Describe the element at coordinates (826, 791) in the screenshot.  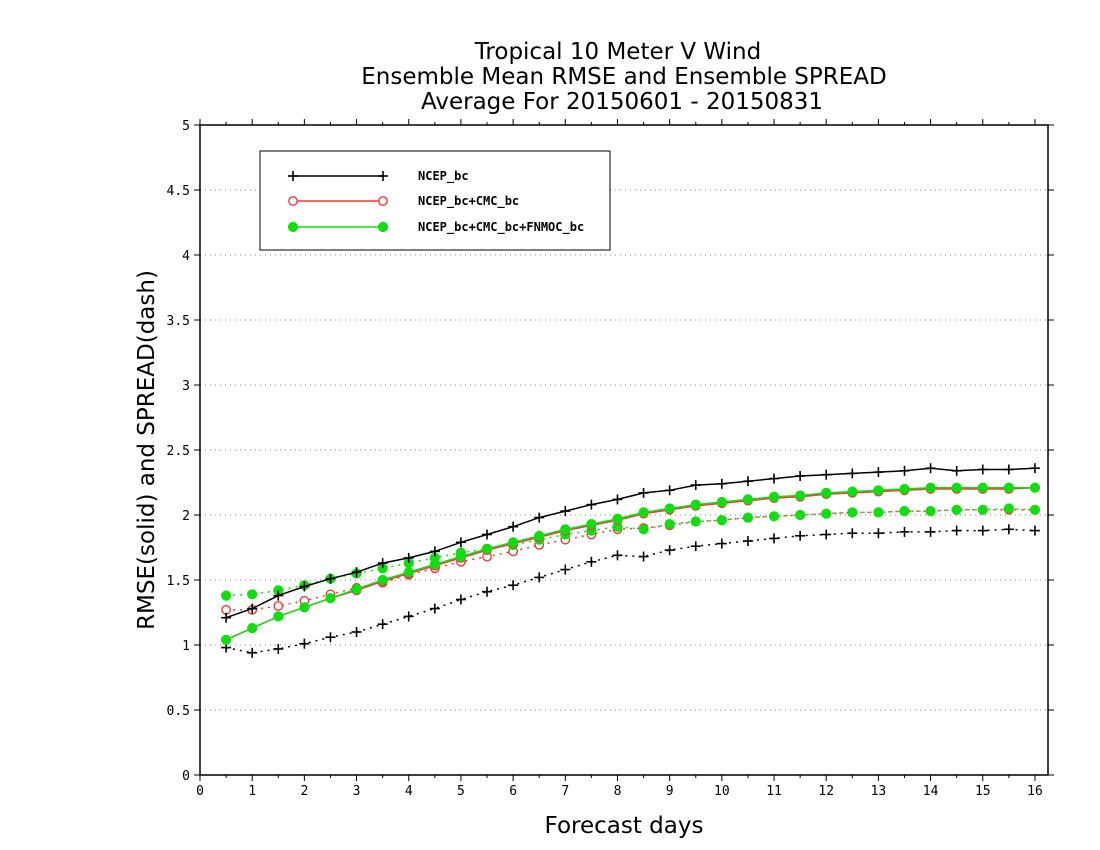
I see `x-tick-label-12: 12` at that location.